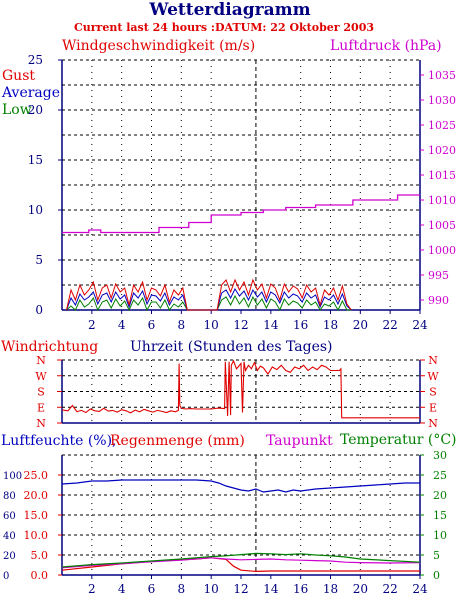 The height and width of the screenshot is (599, 461). Describe the element at coordinates (438, 275) in the screenshot. I see `pressure-tick-label: 995` at that location.